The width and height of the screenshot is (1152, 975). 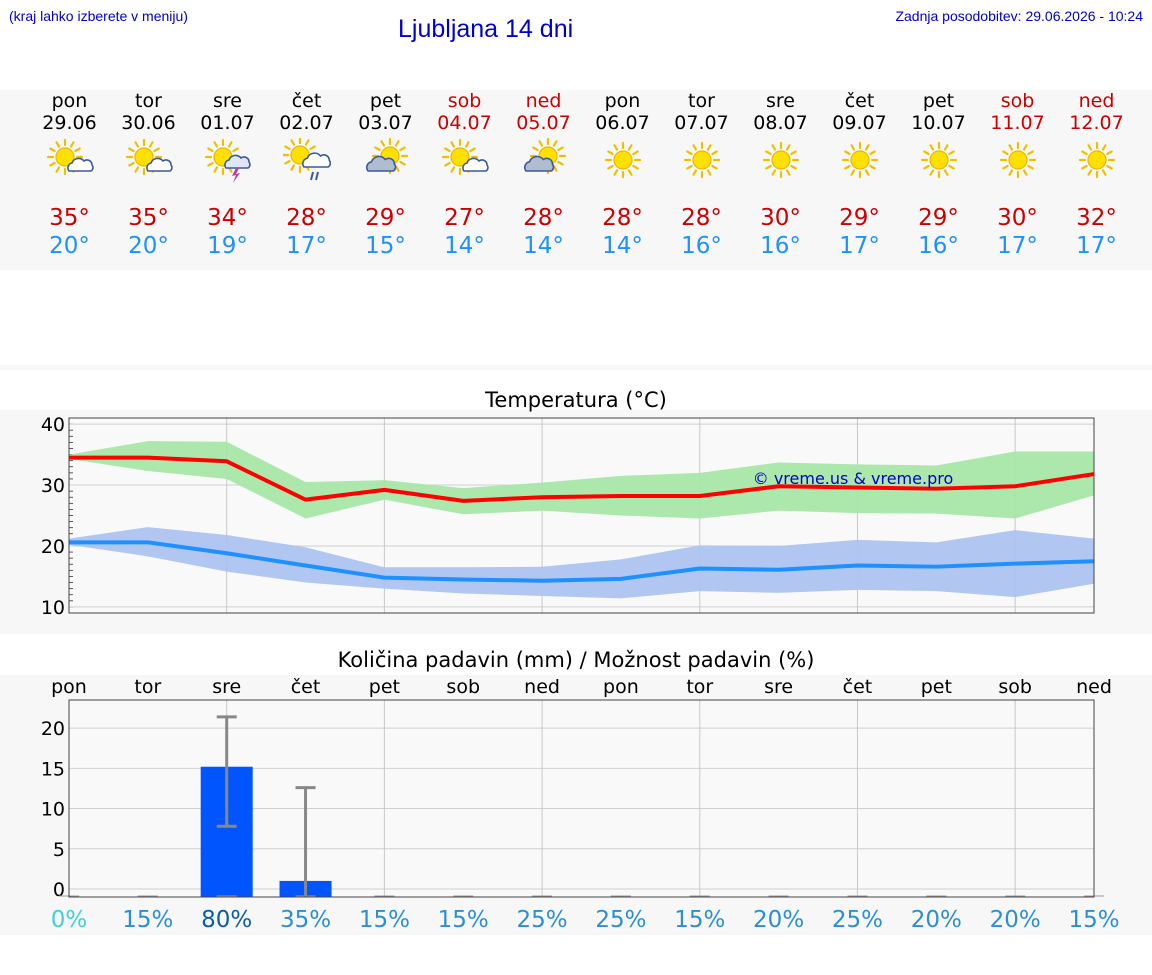 I want to click on min-temperature-line, so click(x=582, y=561).